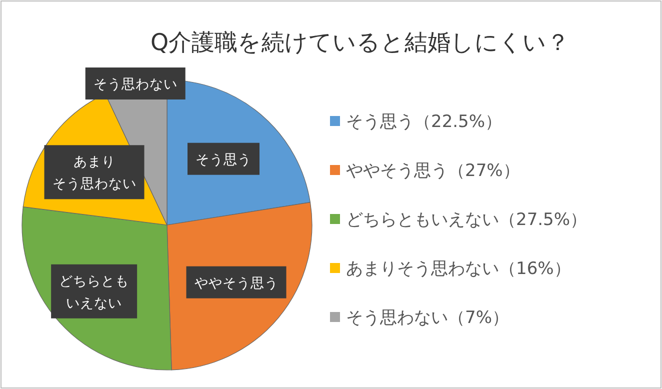 The height and width of the screenshot is (389, 662). Describe the element at coordinates (478, 318) in the screenshot. I see `data-label: （7%）` at that location.